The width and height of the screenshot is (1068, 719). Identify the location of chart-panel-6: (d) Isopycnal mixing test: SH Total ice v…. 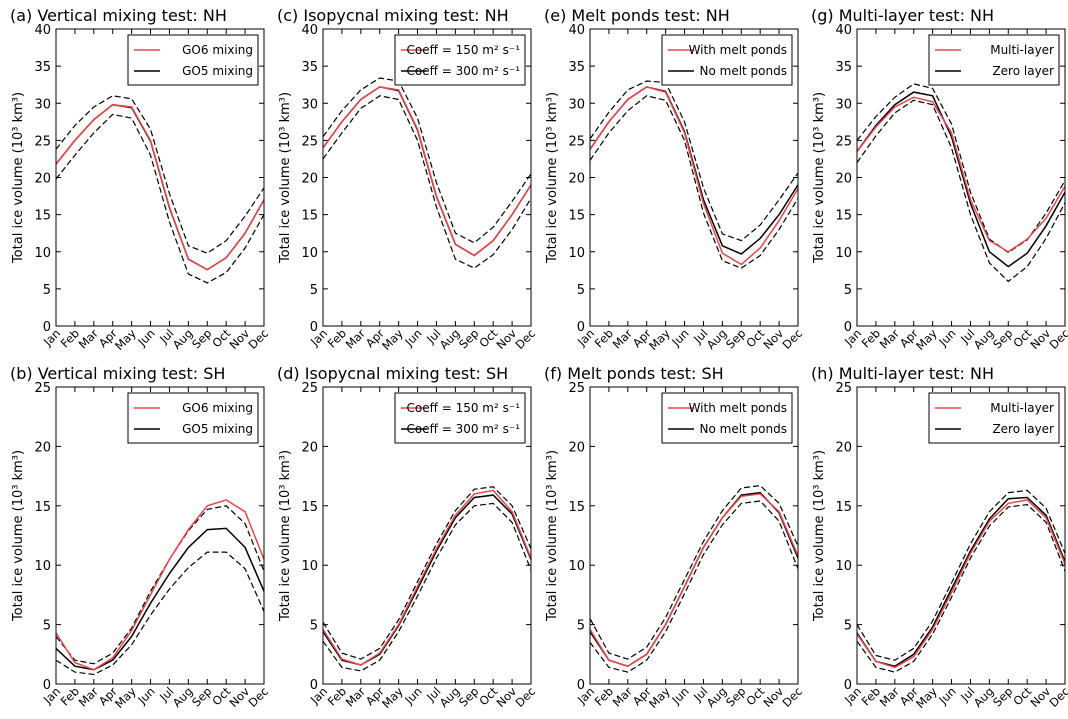
(407, 537).